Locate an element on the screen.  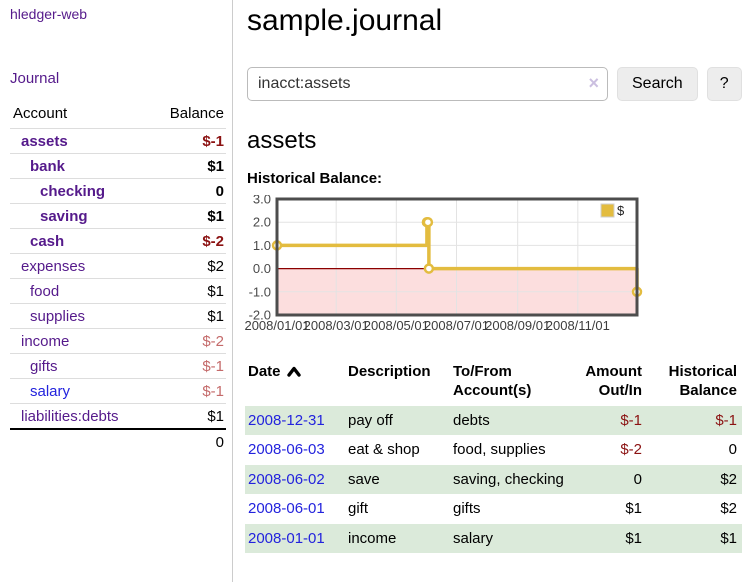
clear-search-icon: × is located at coordinates (593, 82).